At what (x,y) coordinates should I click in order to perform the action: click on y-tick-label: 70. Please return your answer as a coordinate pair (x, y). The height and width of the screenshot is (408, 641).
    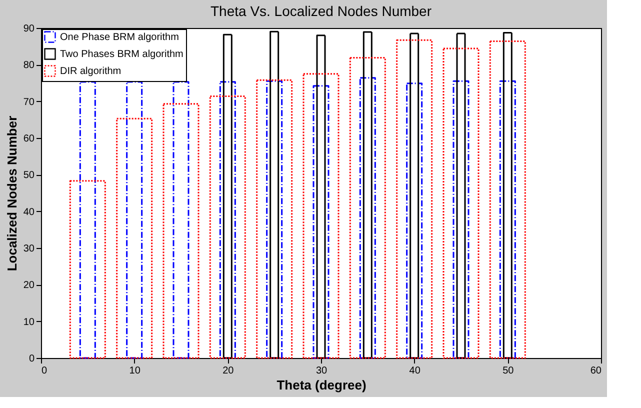
    Looking at the image, I should click on (29, 102).